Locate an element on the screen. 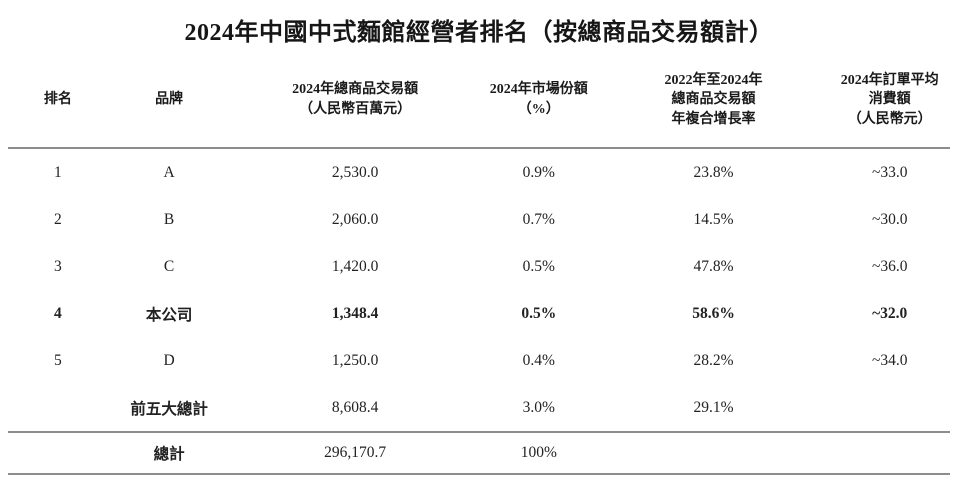 The width and height of the screenshot is (960, 483). cell-cagr: 47.8% is located at coordinates (713, 266).